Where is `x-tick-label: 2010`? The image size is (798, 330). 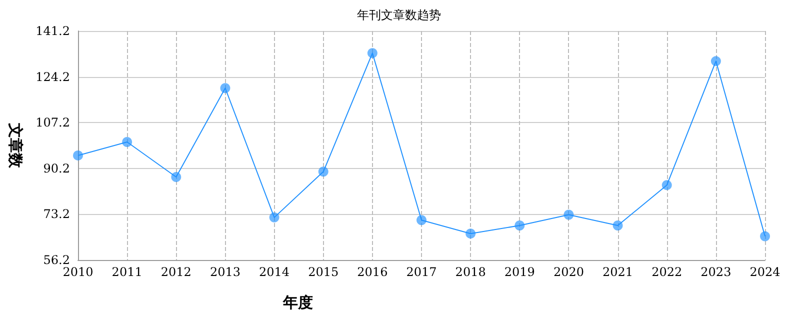
x-tick-label: 2010 is located at coordinates (78, 272).